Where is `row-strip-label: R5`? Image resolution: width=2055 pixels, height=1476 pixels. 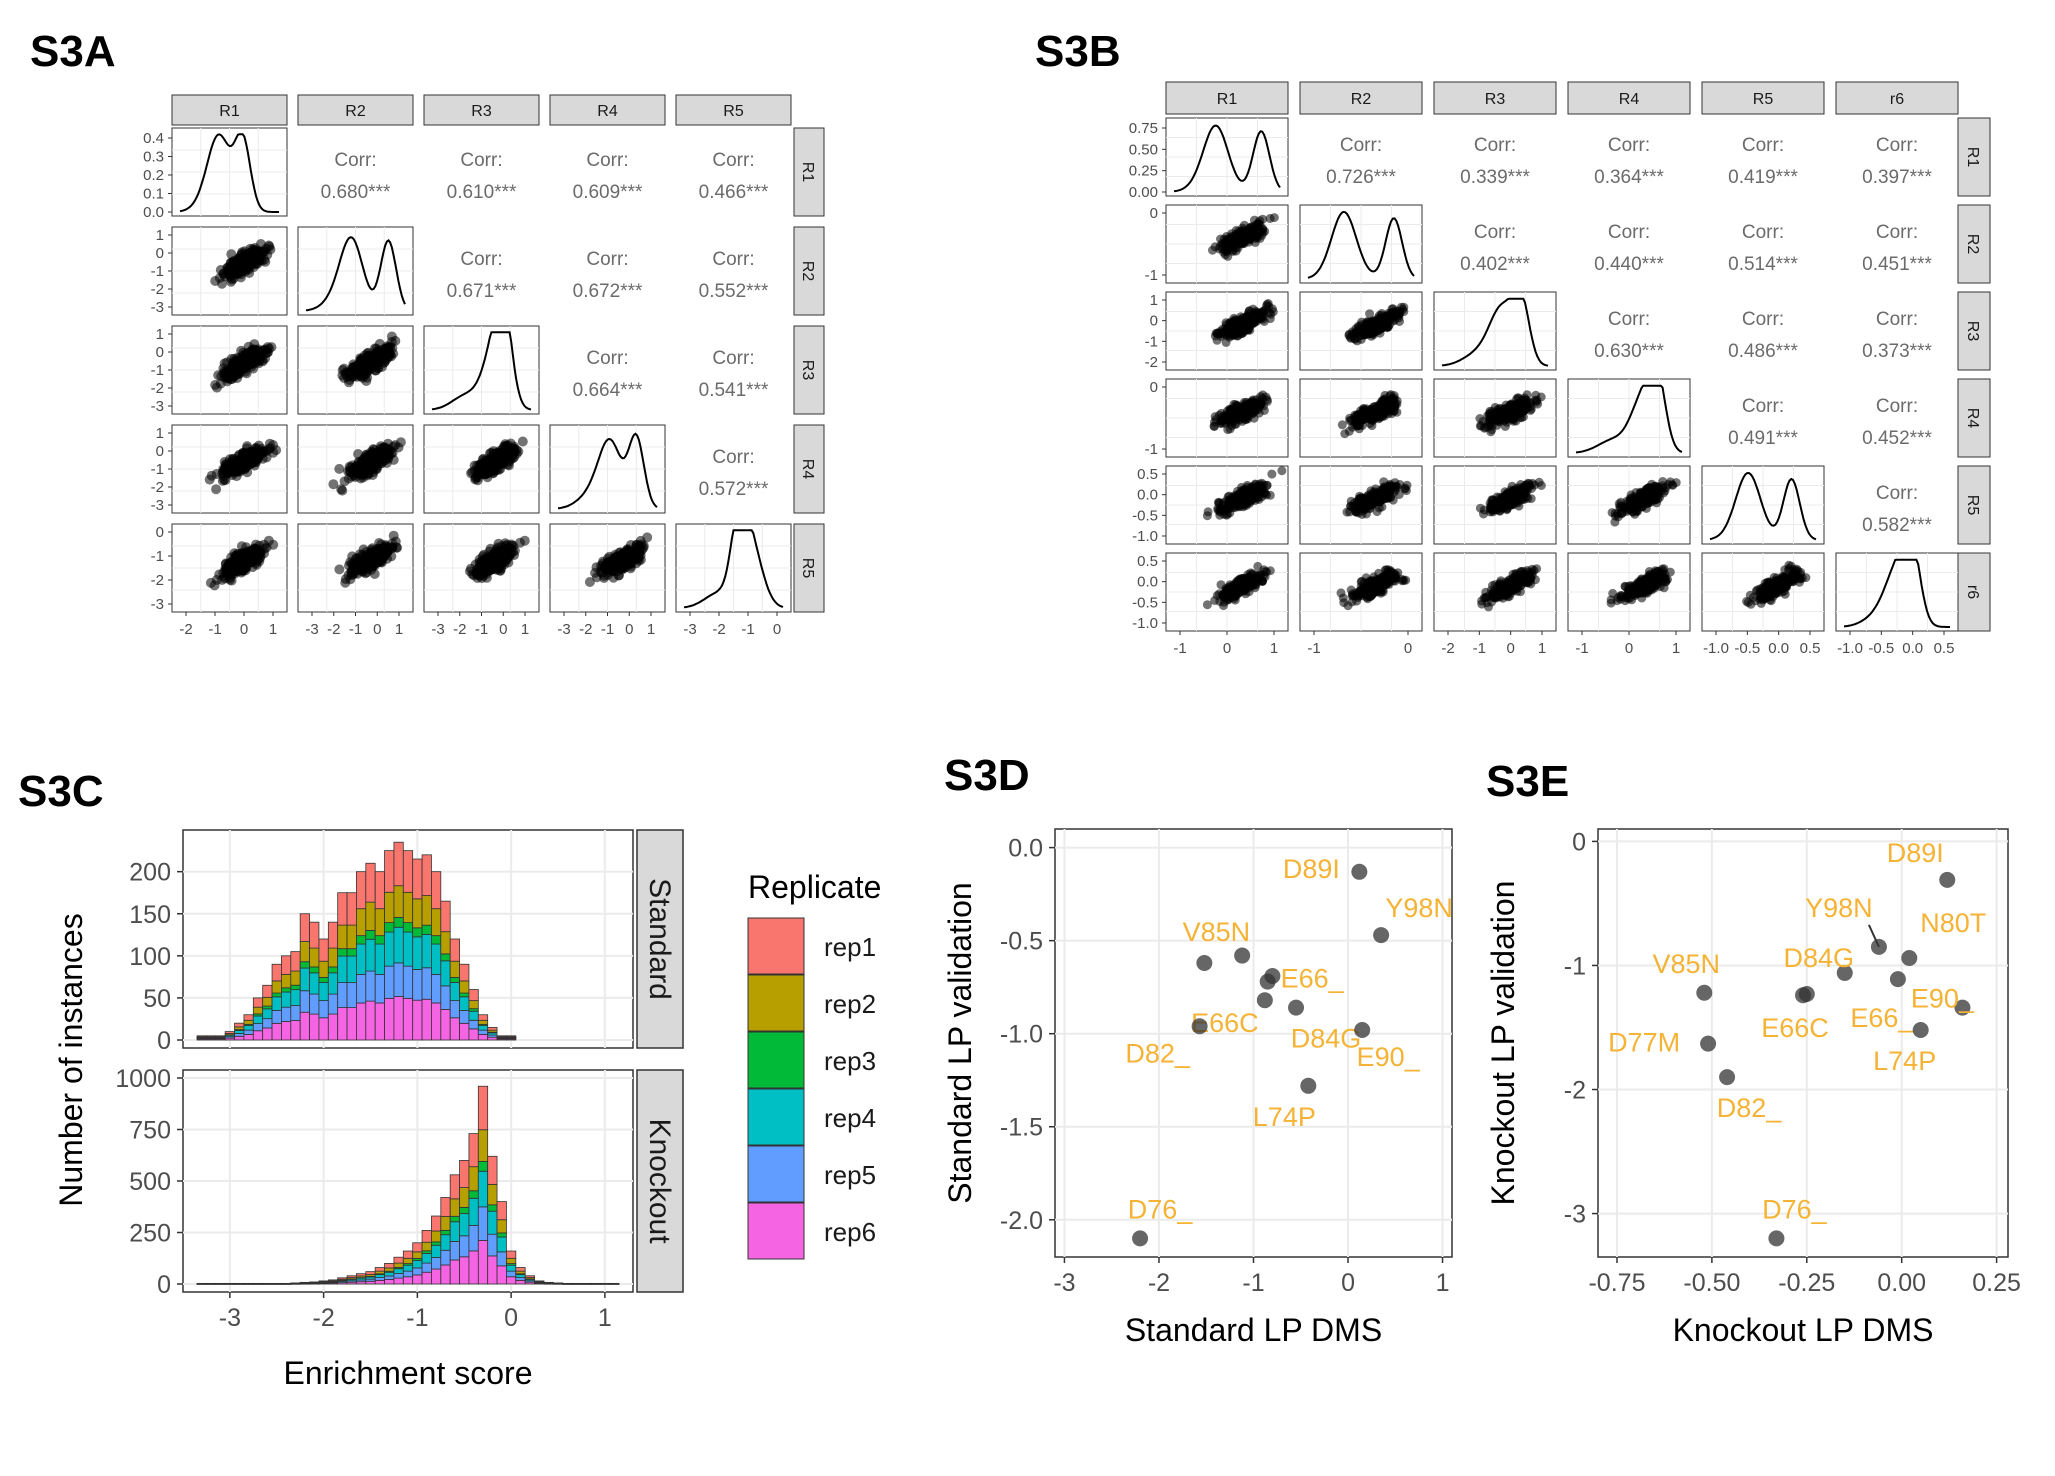 row-strip-label: R5 is located at coordinates (1972, 505).